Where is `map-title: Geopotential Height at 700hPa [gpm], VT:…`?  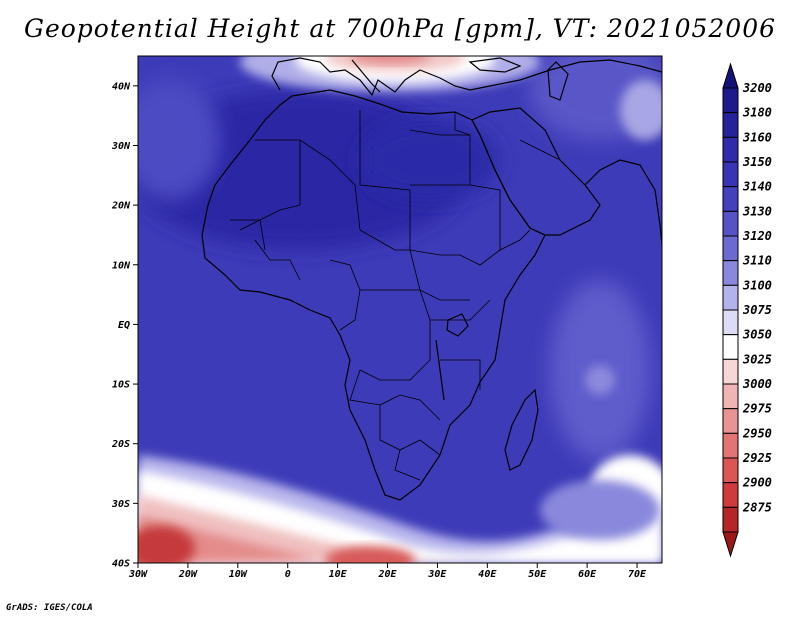
map-title: Geopotential Height at 700hPa [gpm], VT:… is located at coordinates (400, 28).